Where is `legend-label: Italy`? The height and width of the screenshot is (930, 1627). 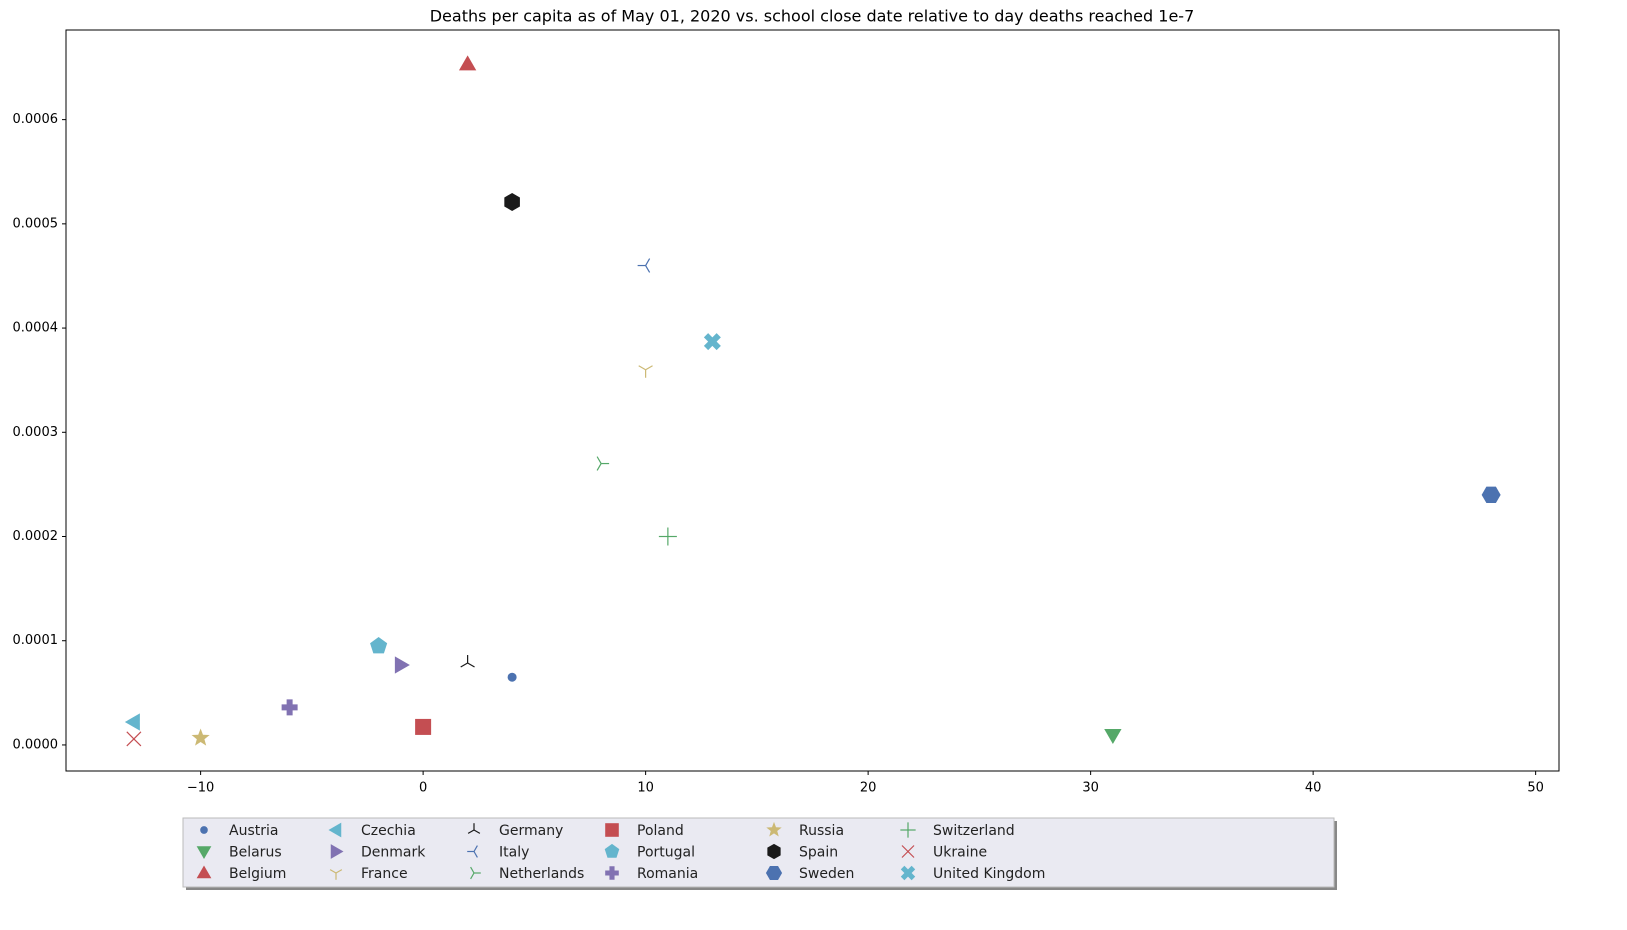 legend-label: Italy is located at coordinates (514, 853).